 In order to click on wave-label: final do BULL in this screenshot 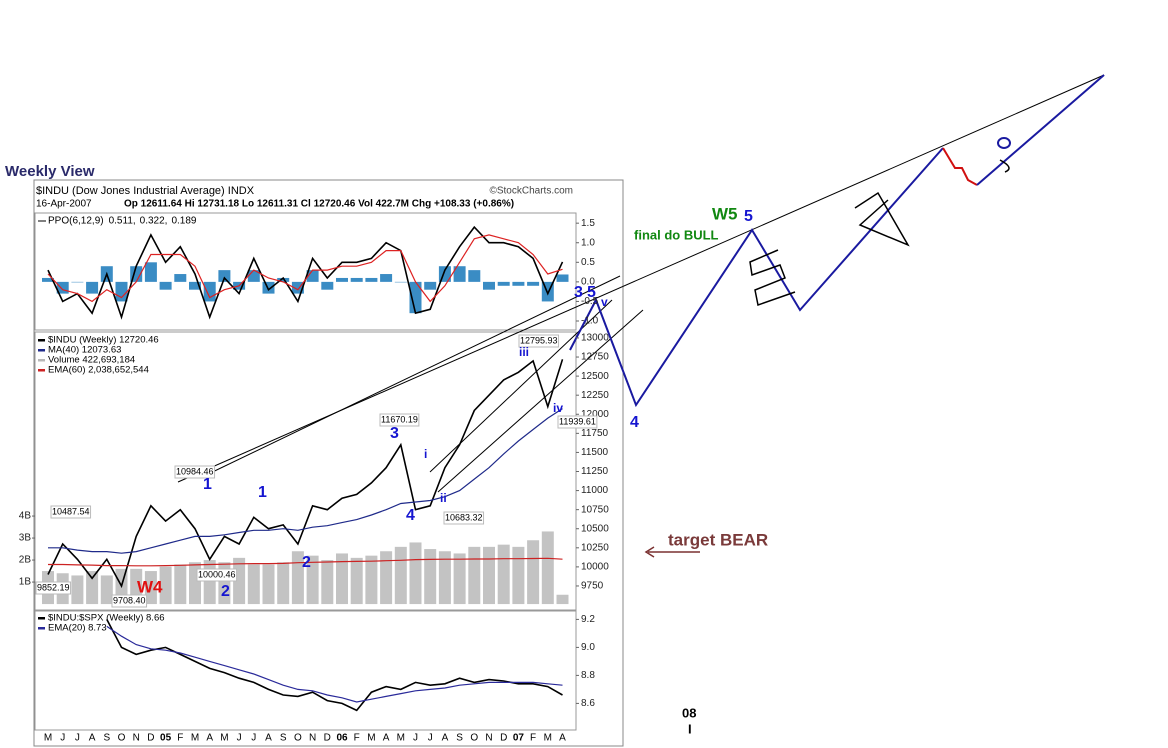, I will do `click(676, 234)`.